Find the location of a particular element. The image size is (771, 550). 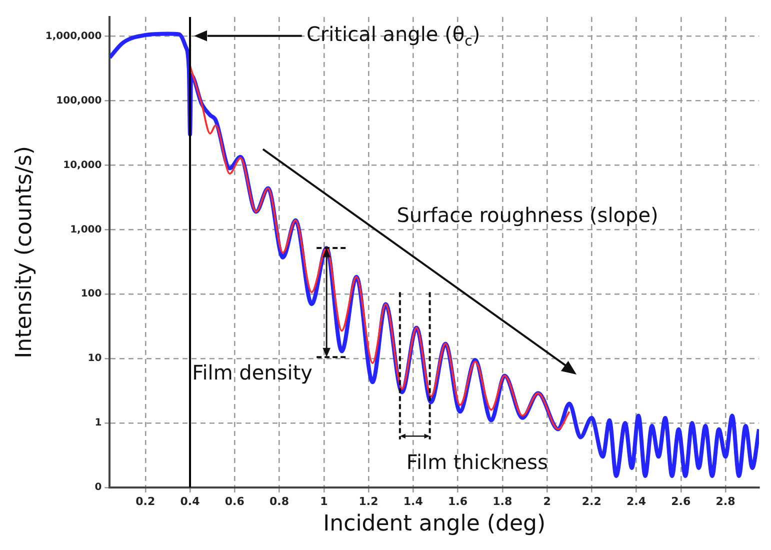

annotation: Film density is located at coordinates (252, 372).